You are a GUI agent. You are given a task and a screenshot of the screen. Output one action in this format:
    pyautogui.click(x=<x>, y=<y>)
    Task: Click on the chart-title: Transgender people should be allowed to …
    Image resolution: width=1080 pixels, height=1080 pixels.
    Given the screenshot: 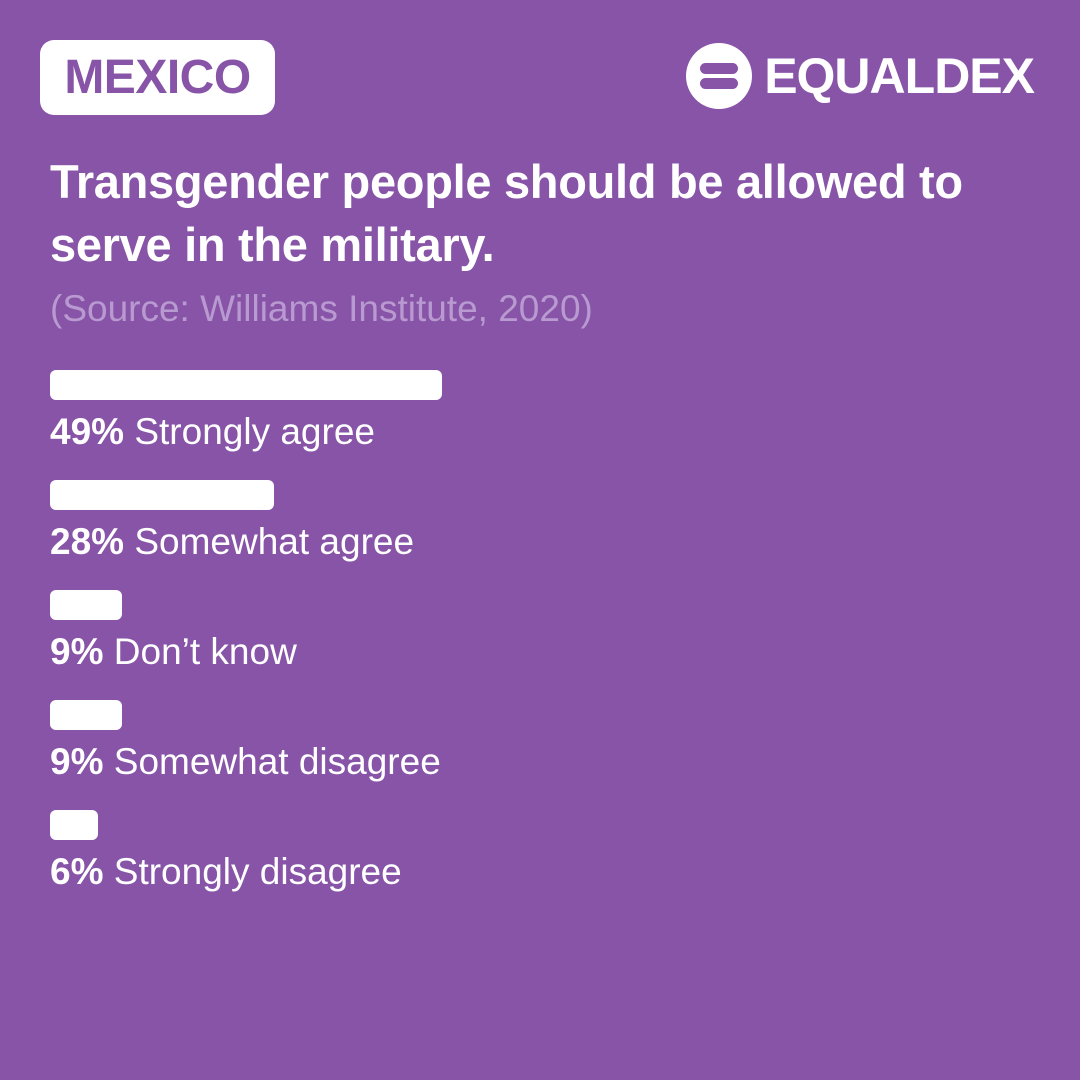 What is the action you would take?
    pyautogui.click(x=506, y=213)
    